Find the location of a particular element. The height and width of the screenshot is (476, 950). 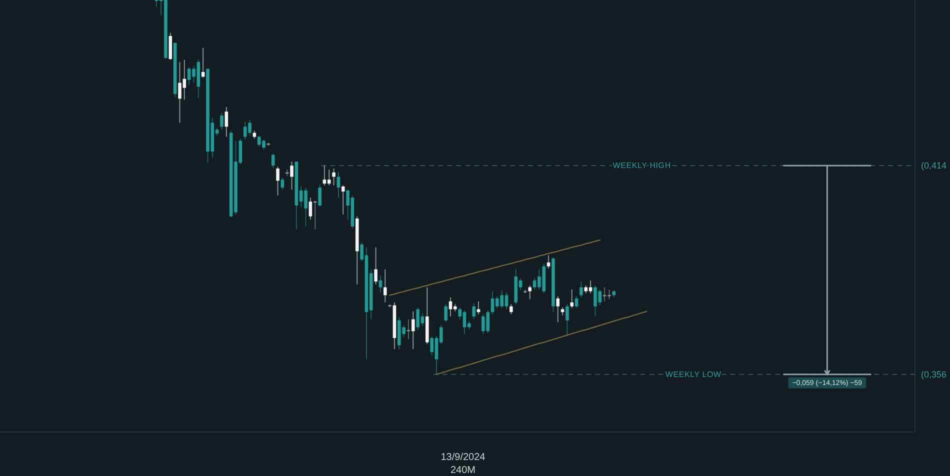

text: 13/9/2024 is located at coordinates (463, 457).